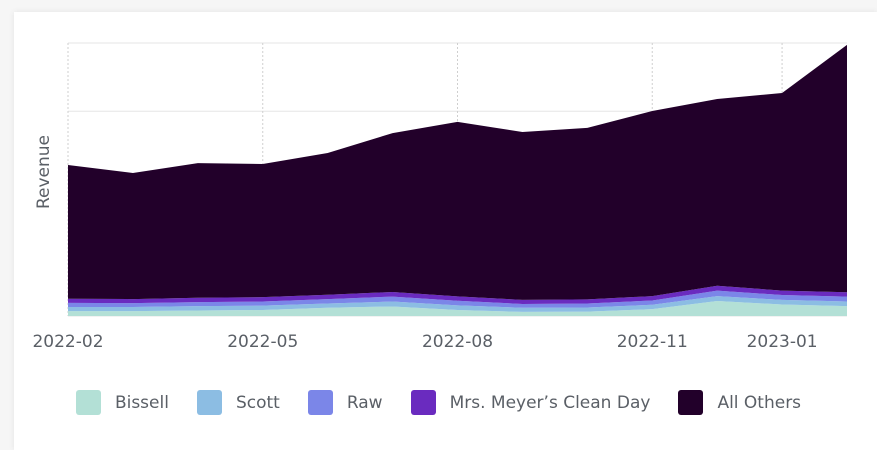 The width and height of the screenshot is (877, 450). What do you see at coordinates (550, 402) in the screenshot?
I see `legend-label: Mrs. Meyer’s Clean Day` at bounding box center [550, 402].